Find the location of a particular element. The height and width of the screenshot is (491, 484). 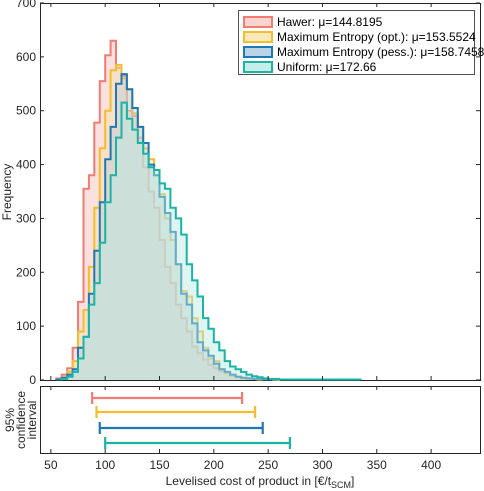

y-tick-label: 0 is located at coordinates (32, 380).